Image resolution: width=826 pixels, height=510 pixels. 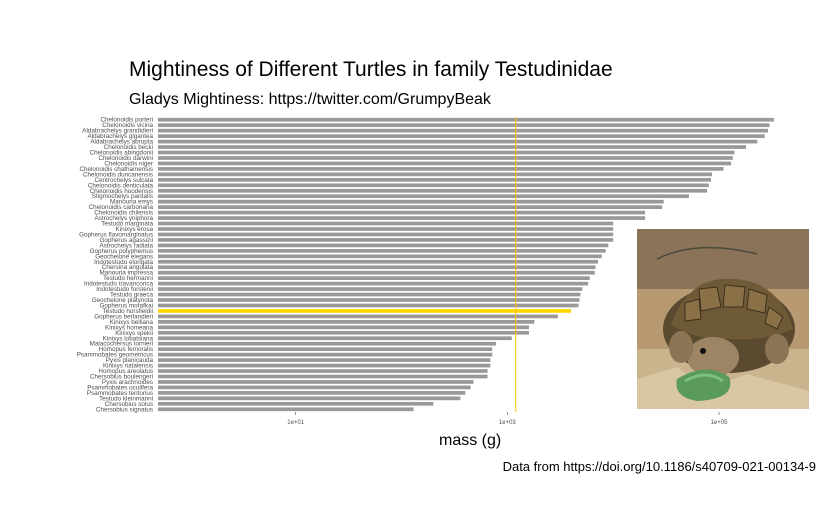 What do you see at coordinates (325, 349) in the screenshot?
I see `bar-homopus-femoralis` at bounding box center [325, 349].